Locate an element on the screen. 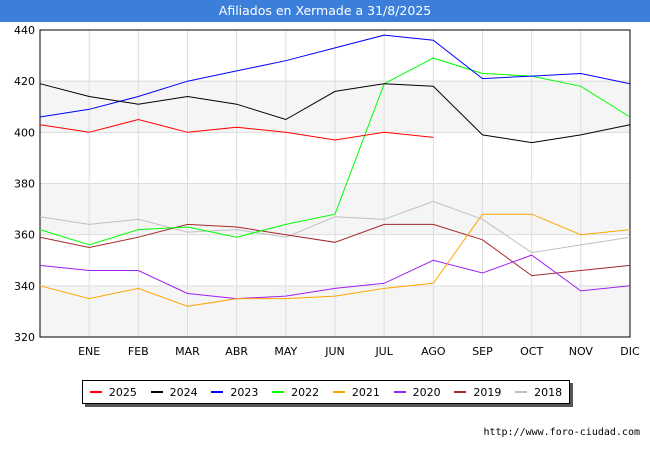  source-url: http://www.foro-ciudad.com is located at coordinates (561, 432).